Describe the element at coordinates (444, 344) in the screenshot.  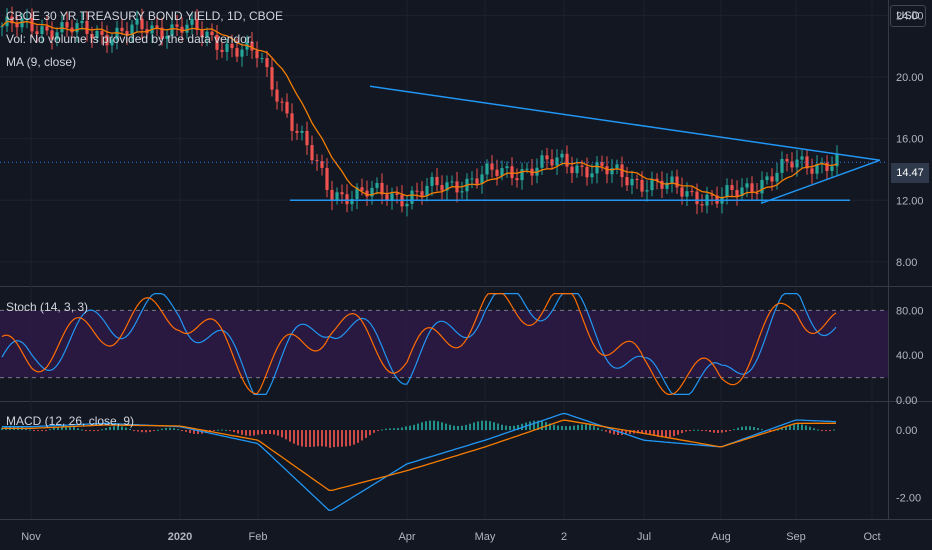
I see `stoch-band` at that location.